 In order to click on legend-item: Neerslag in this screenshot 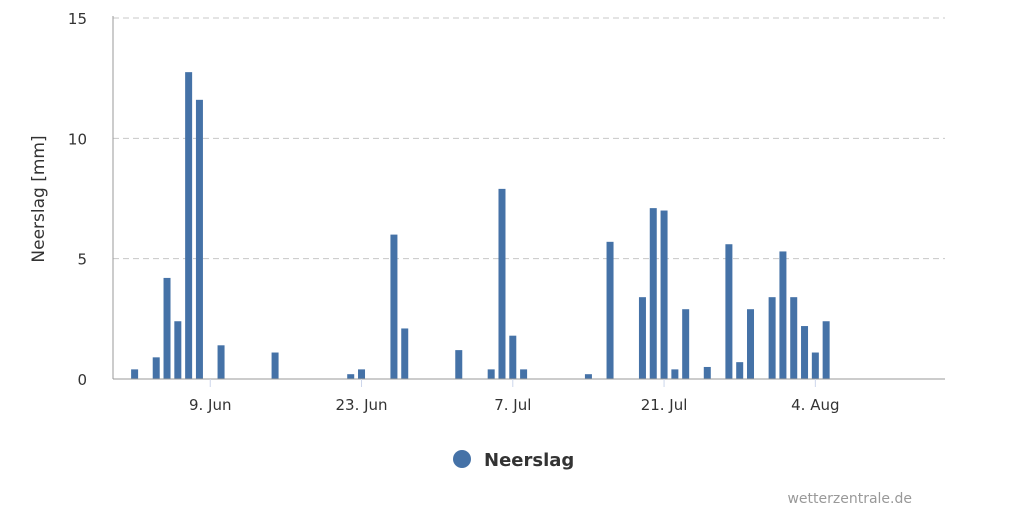, I will do `click(513, 460)`.